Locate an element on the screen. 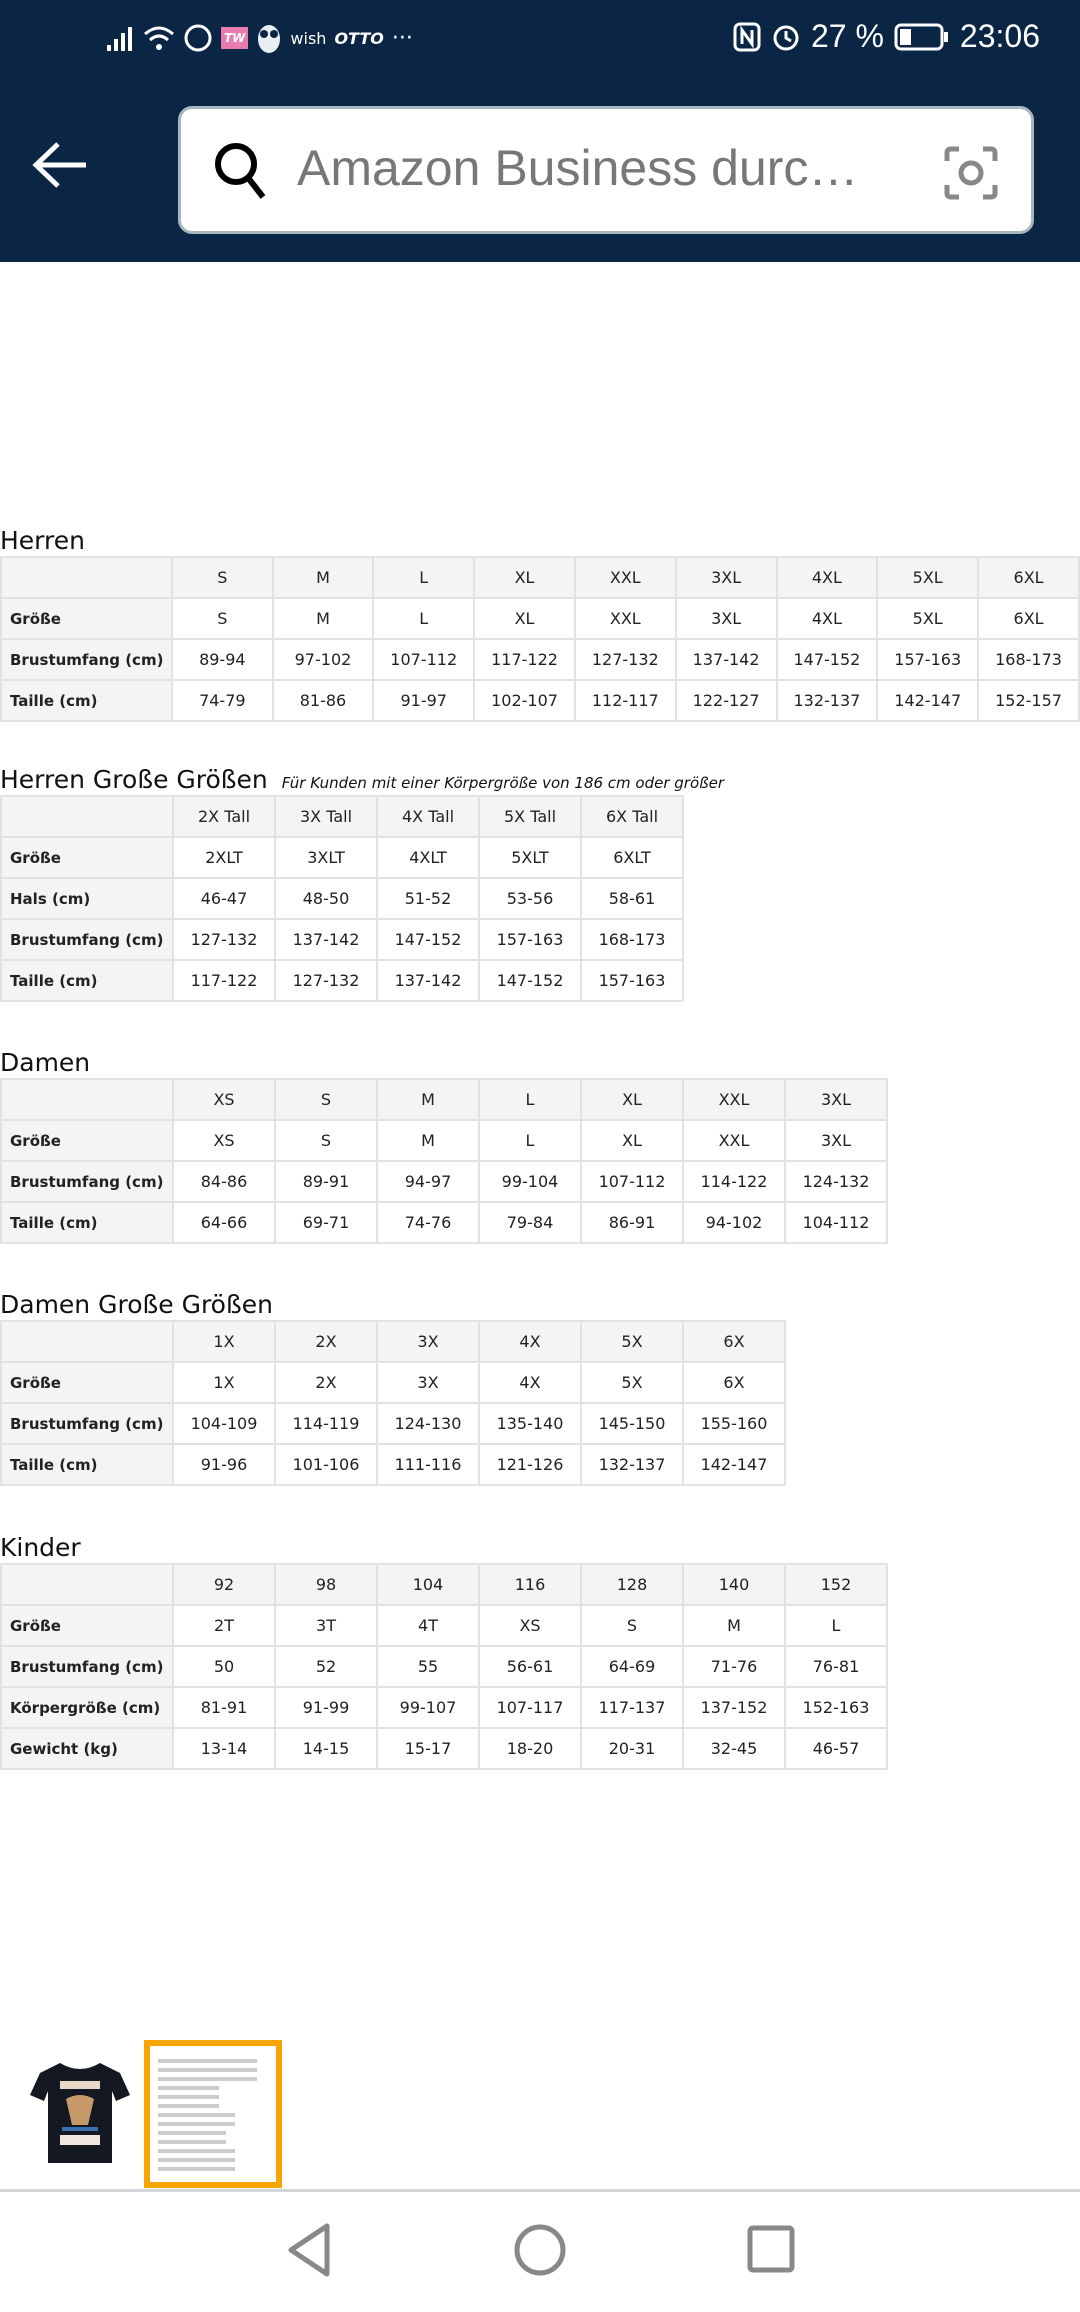 The width and height of the screenshot is (1080, 2312). row-label: Größe is located at coordinates (87, 1140).